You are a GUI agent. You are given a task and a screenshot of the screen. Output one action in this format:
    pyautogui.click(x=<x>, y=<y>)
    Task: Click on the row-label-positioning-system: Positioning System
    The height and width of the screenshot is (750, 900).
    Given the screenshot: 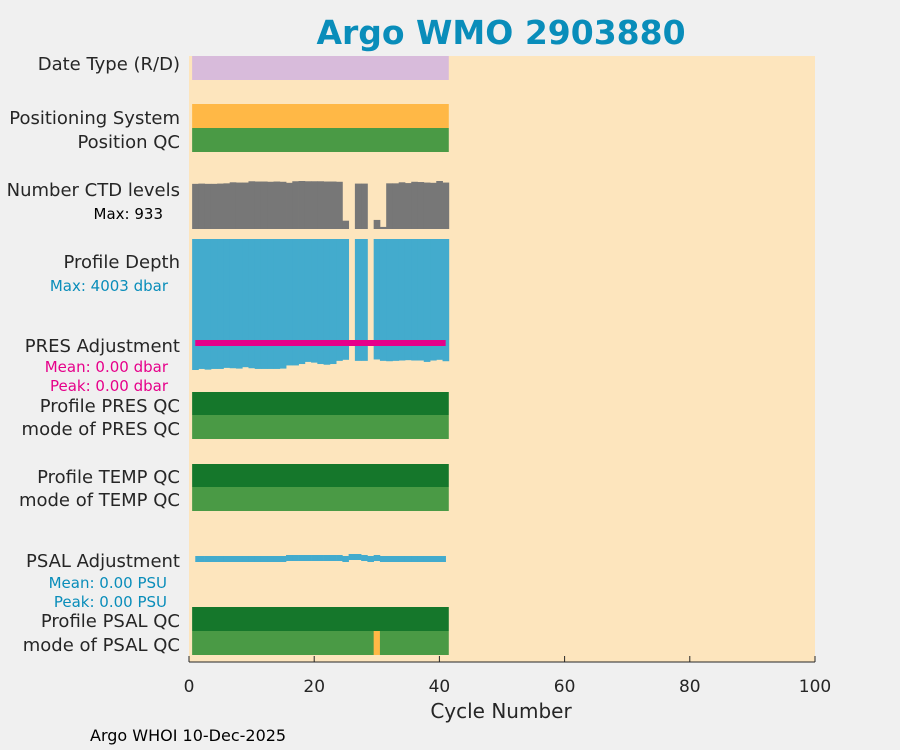 What is the action you would take?
    pyautogui.click(x=94, y=118)
    